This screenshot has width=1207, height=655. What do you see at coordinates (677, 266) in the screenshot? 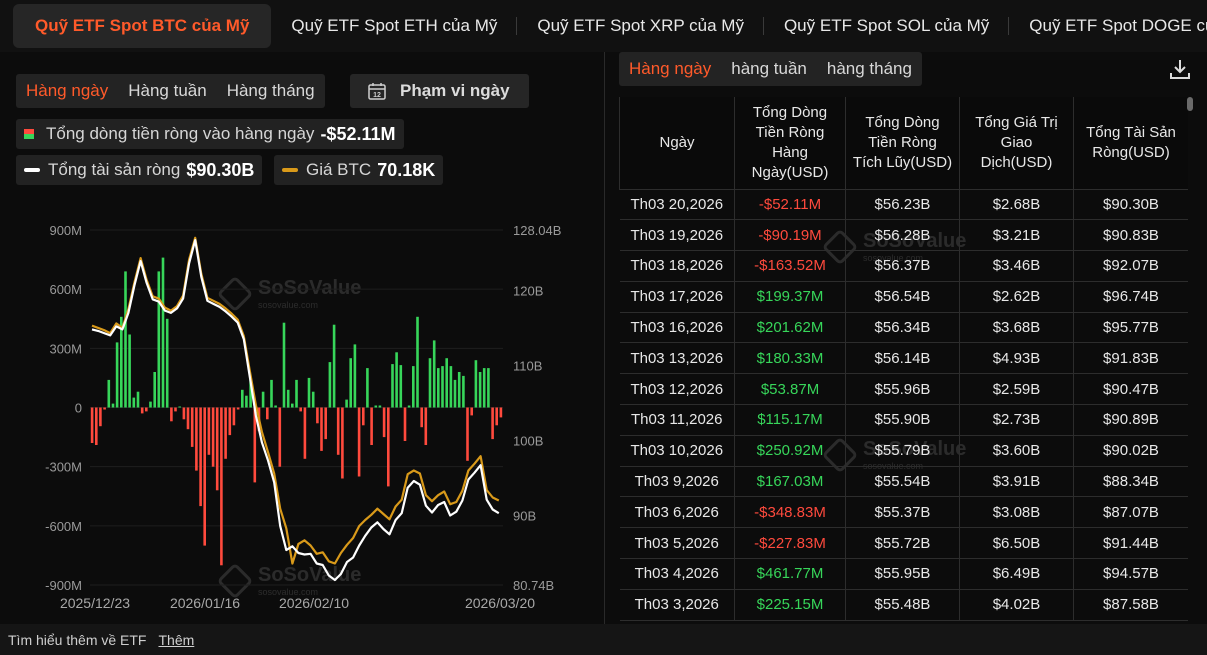
I see `cell-date: Th03 18,2026` at bounding box center [677, 266].